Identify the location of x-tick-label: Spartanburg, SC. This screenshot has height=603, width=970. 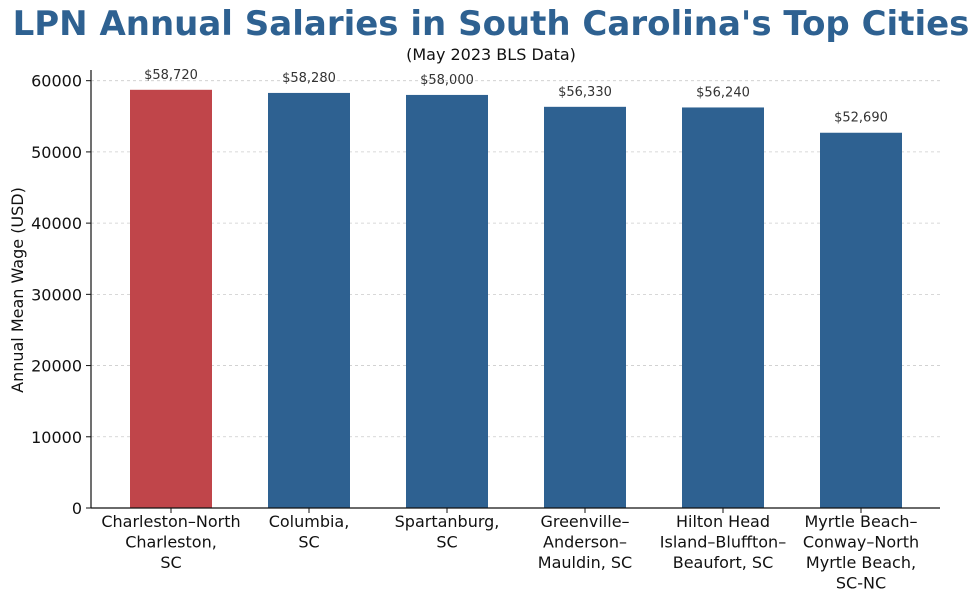
(447, 532).